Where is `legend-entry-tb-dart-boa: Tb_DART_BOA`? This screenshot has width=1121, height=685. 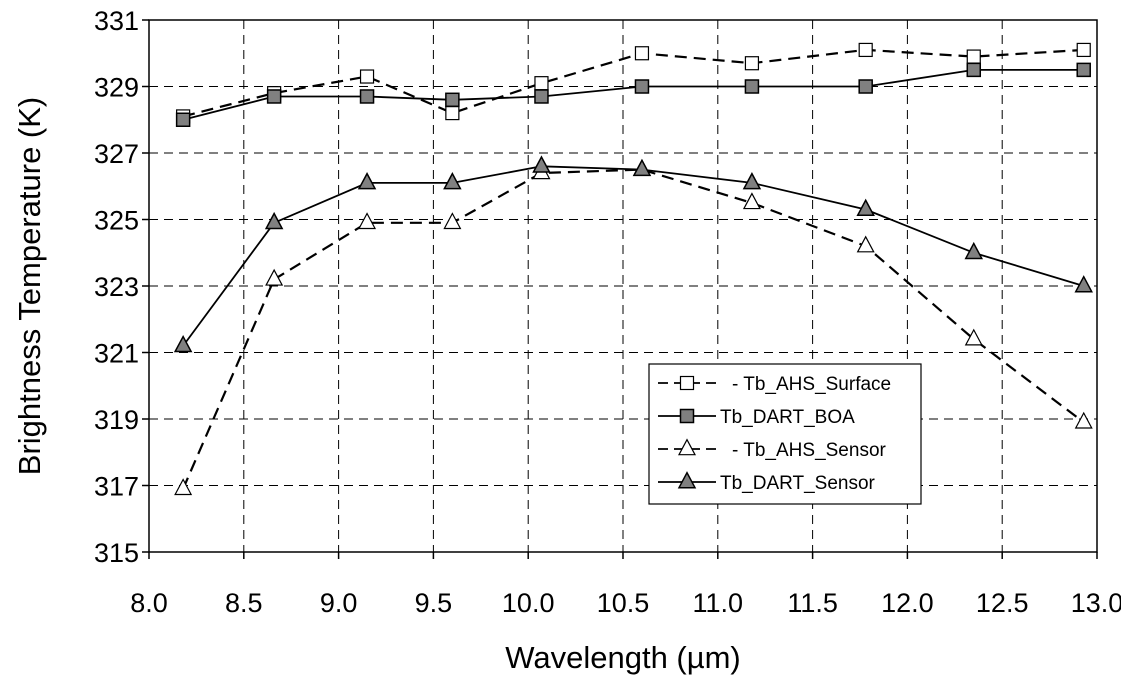
legend-entry-tb-dart-boa: Tb_DART_BOA is located at coordinates (756, 417).